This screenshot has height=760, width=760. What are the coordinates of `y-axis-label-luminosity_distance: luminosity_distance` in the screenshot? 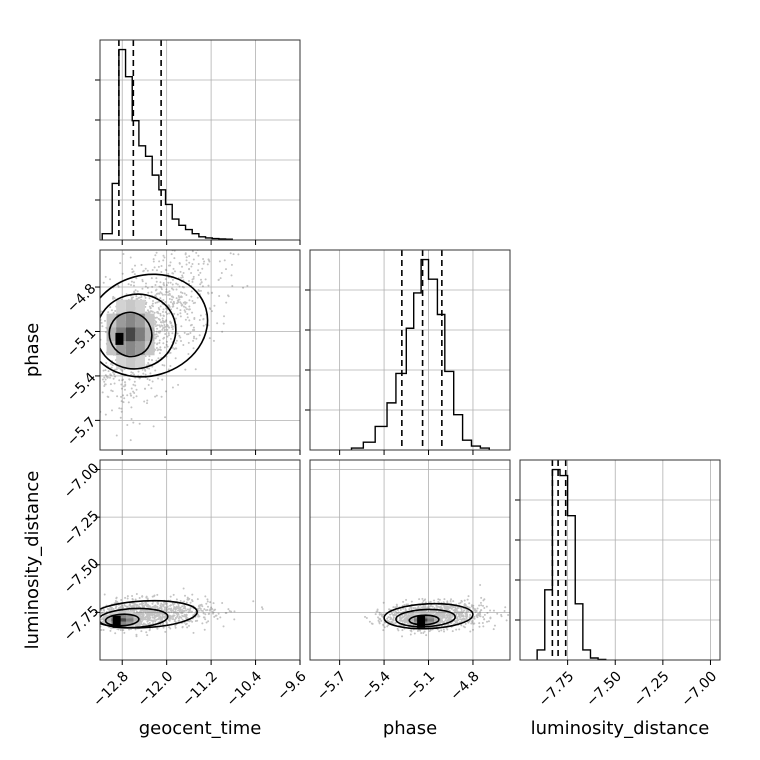 It's located at (32, 560).